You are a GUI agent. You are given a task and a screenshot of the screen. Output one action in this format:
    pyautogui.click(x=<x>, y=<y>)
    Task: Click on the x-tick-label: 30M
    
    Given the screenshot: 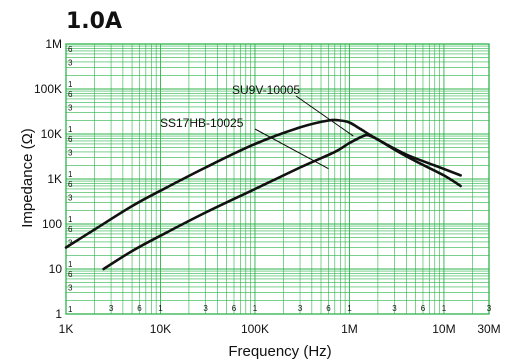 What is the action you would take?
    pyautogui.click(x=488, y=329)
    